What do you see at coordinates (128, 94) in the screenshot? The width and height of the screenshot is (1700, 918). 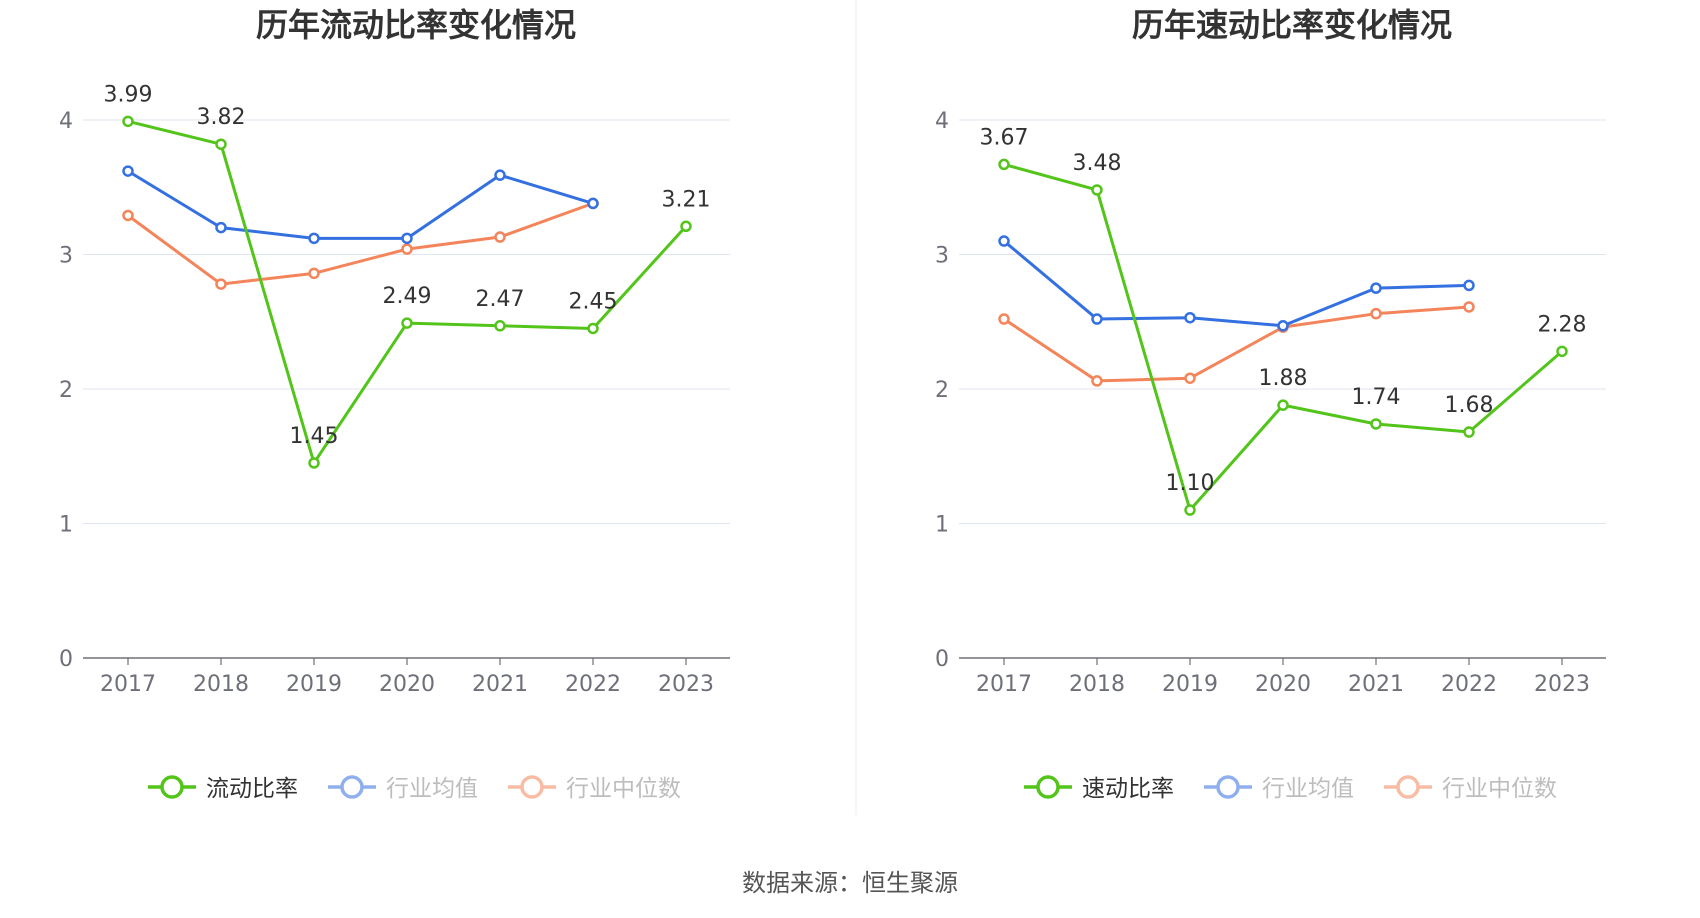 I see `data-label: 3.99` at bounding box center [128, 94].